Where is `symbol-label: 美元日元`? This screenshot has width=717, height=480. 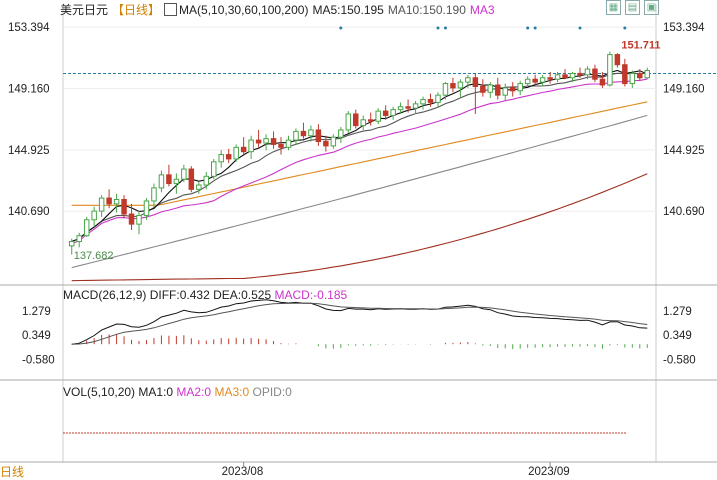
symbol-label: 美元日元 is located at coordinates (84, 10).